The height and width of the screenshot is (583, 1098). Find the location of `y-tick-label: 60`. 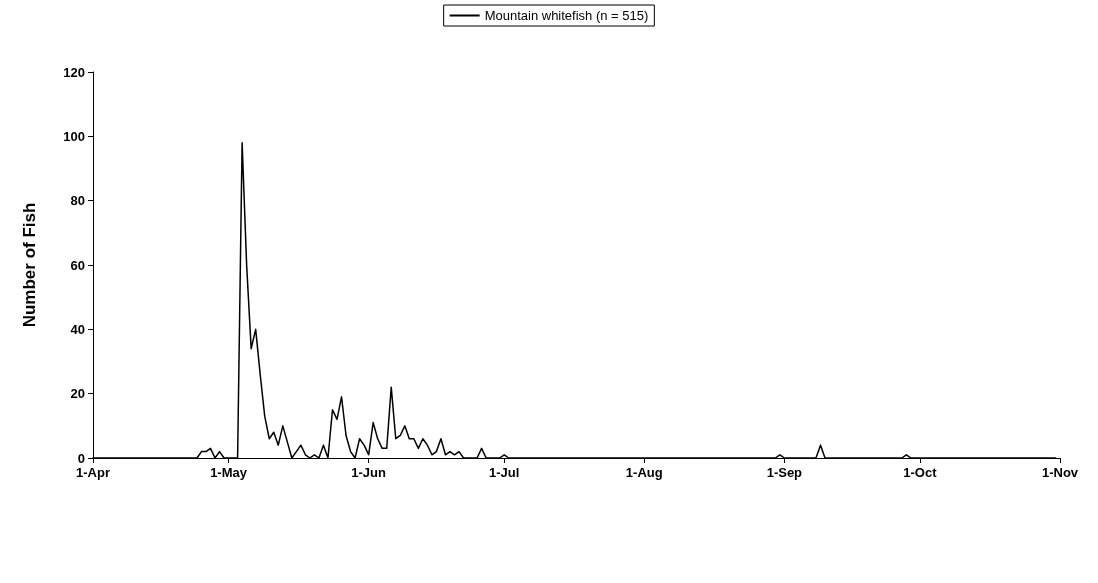

y-tick-label: 60 is located at coordinates (77, 265).